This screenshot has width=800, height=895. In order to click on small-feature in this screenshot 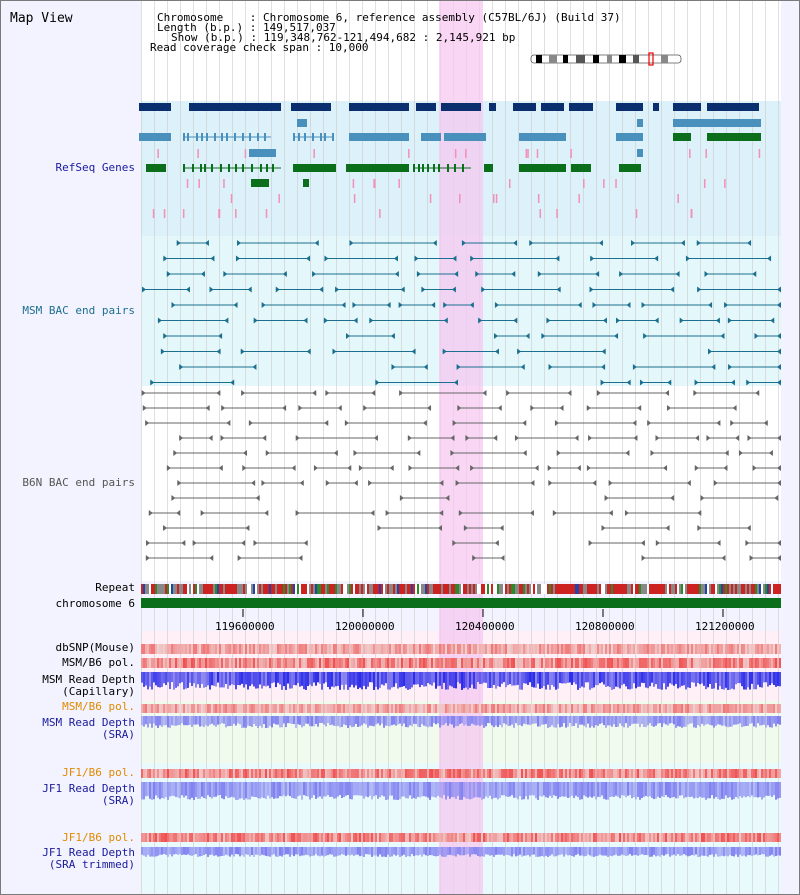, I will do `click(279, 198)`.